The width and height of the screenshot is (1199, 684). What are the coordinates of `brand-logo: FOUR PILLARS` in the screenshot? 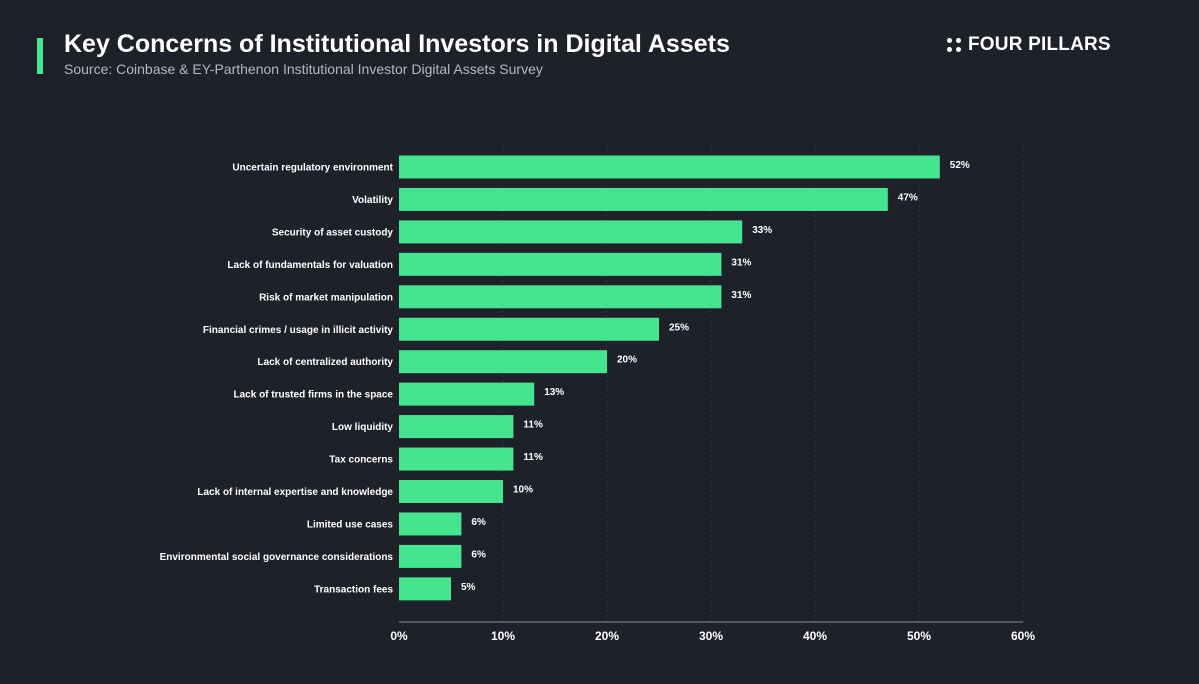 It's located at (1029, 45).